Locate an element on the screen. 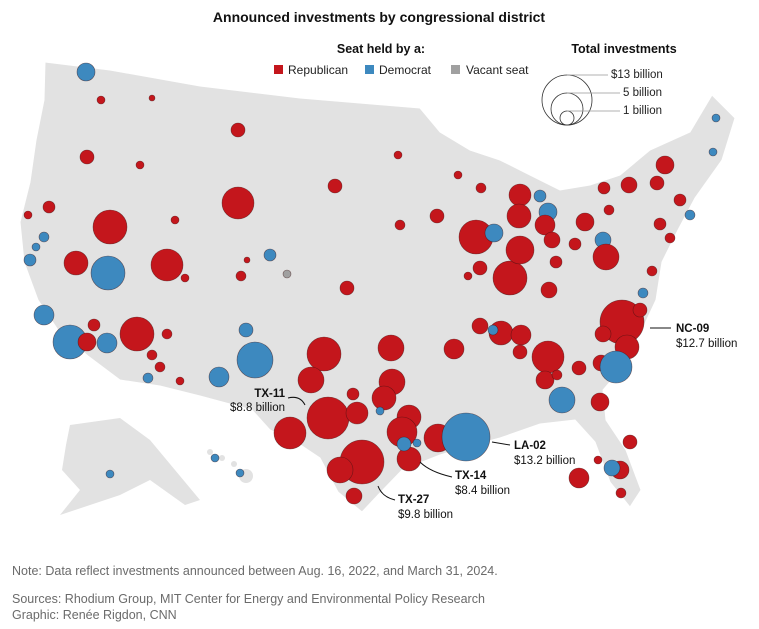 This screenshot has height=629, width=759. annotation-tx14-amount: $8.4 billion is located at coordinates (482, 491).